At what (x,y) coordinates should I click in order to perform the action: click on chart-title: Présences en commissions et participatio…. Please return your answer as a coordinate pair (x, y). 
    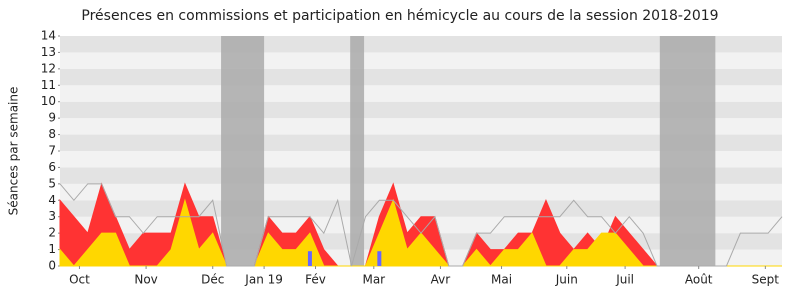
    Looking at the image, I should click on (399, 16).